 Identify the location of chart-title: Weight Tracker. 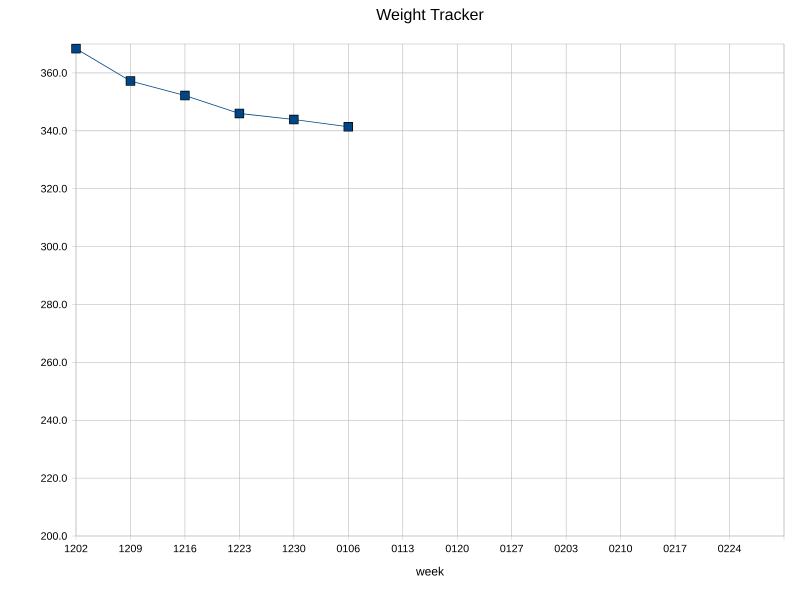
(430, 16).